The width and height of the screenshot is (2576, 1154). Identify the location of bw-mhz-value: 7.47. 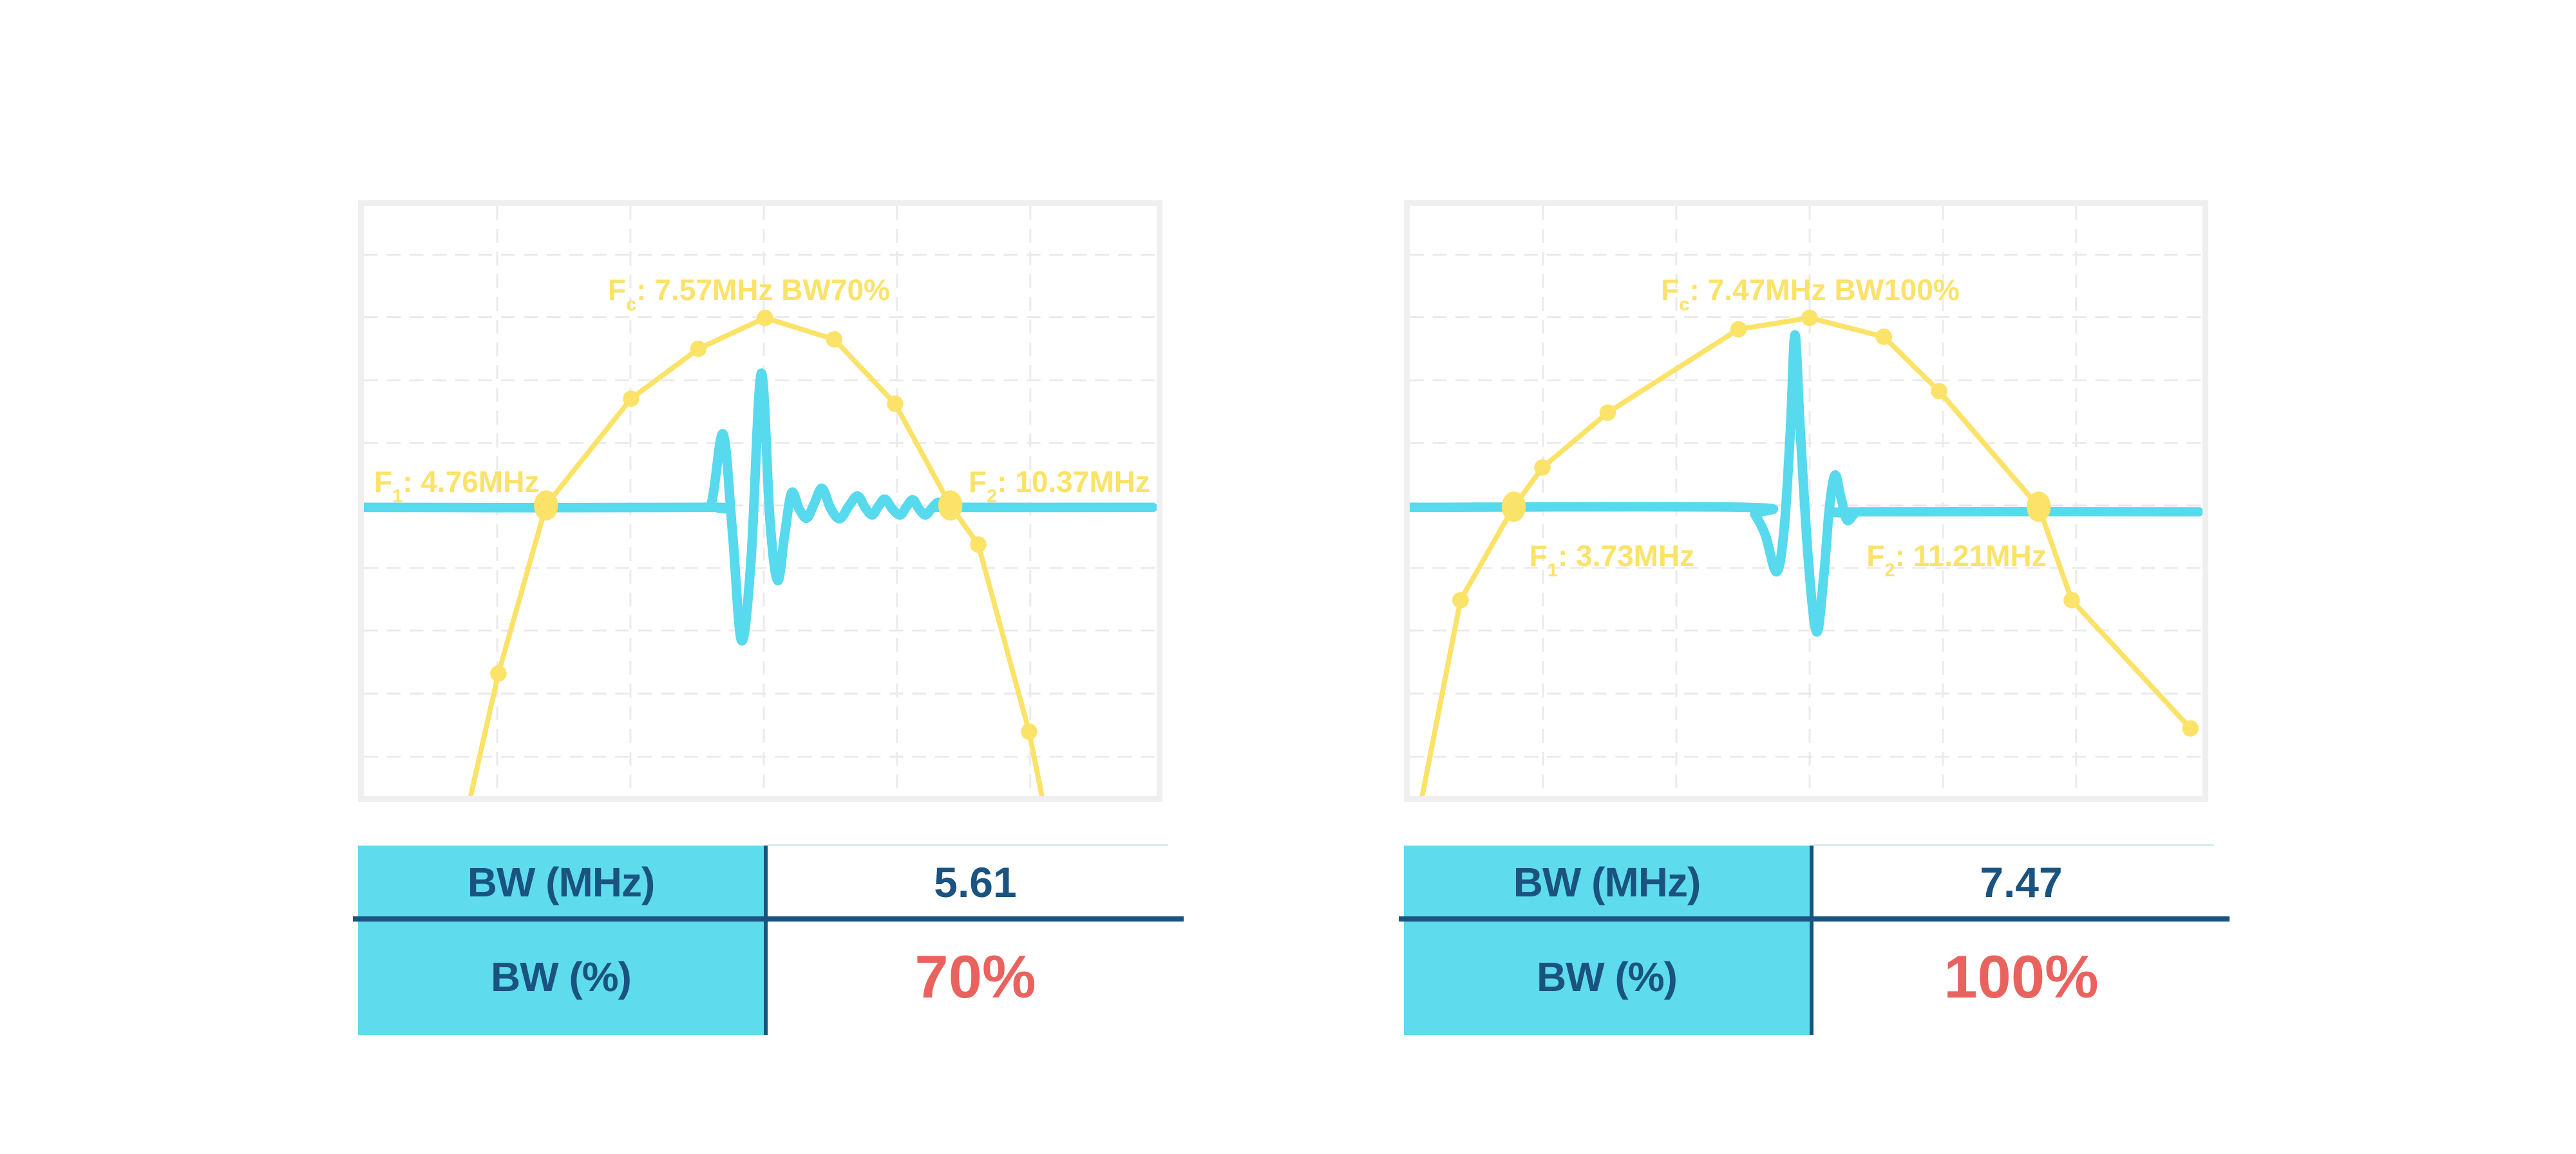
(2022, 882).